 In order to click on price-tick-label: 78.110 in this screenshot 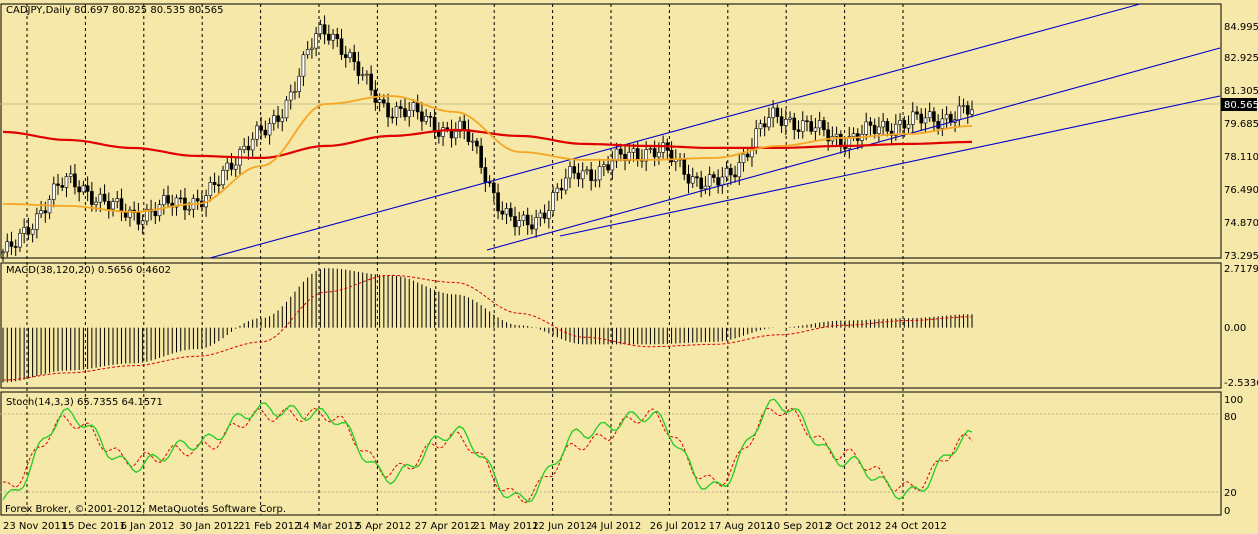, I will do `click(1241, 157)`.